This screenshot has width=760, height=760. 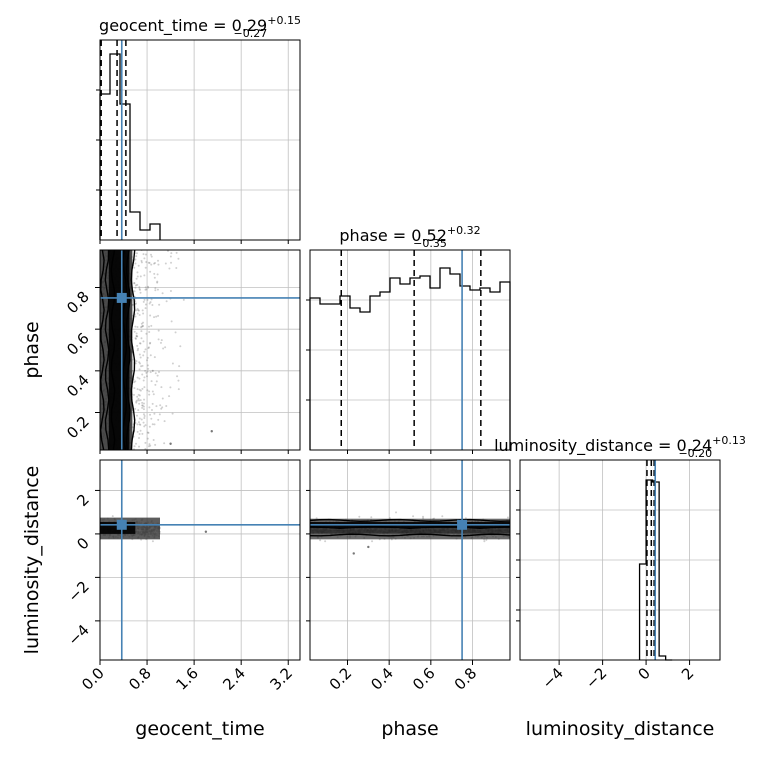 I want to click on xtick-label-geocent_time-4: 3.2, so click(x=281, y=679).